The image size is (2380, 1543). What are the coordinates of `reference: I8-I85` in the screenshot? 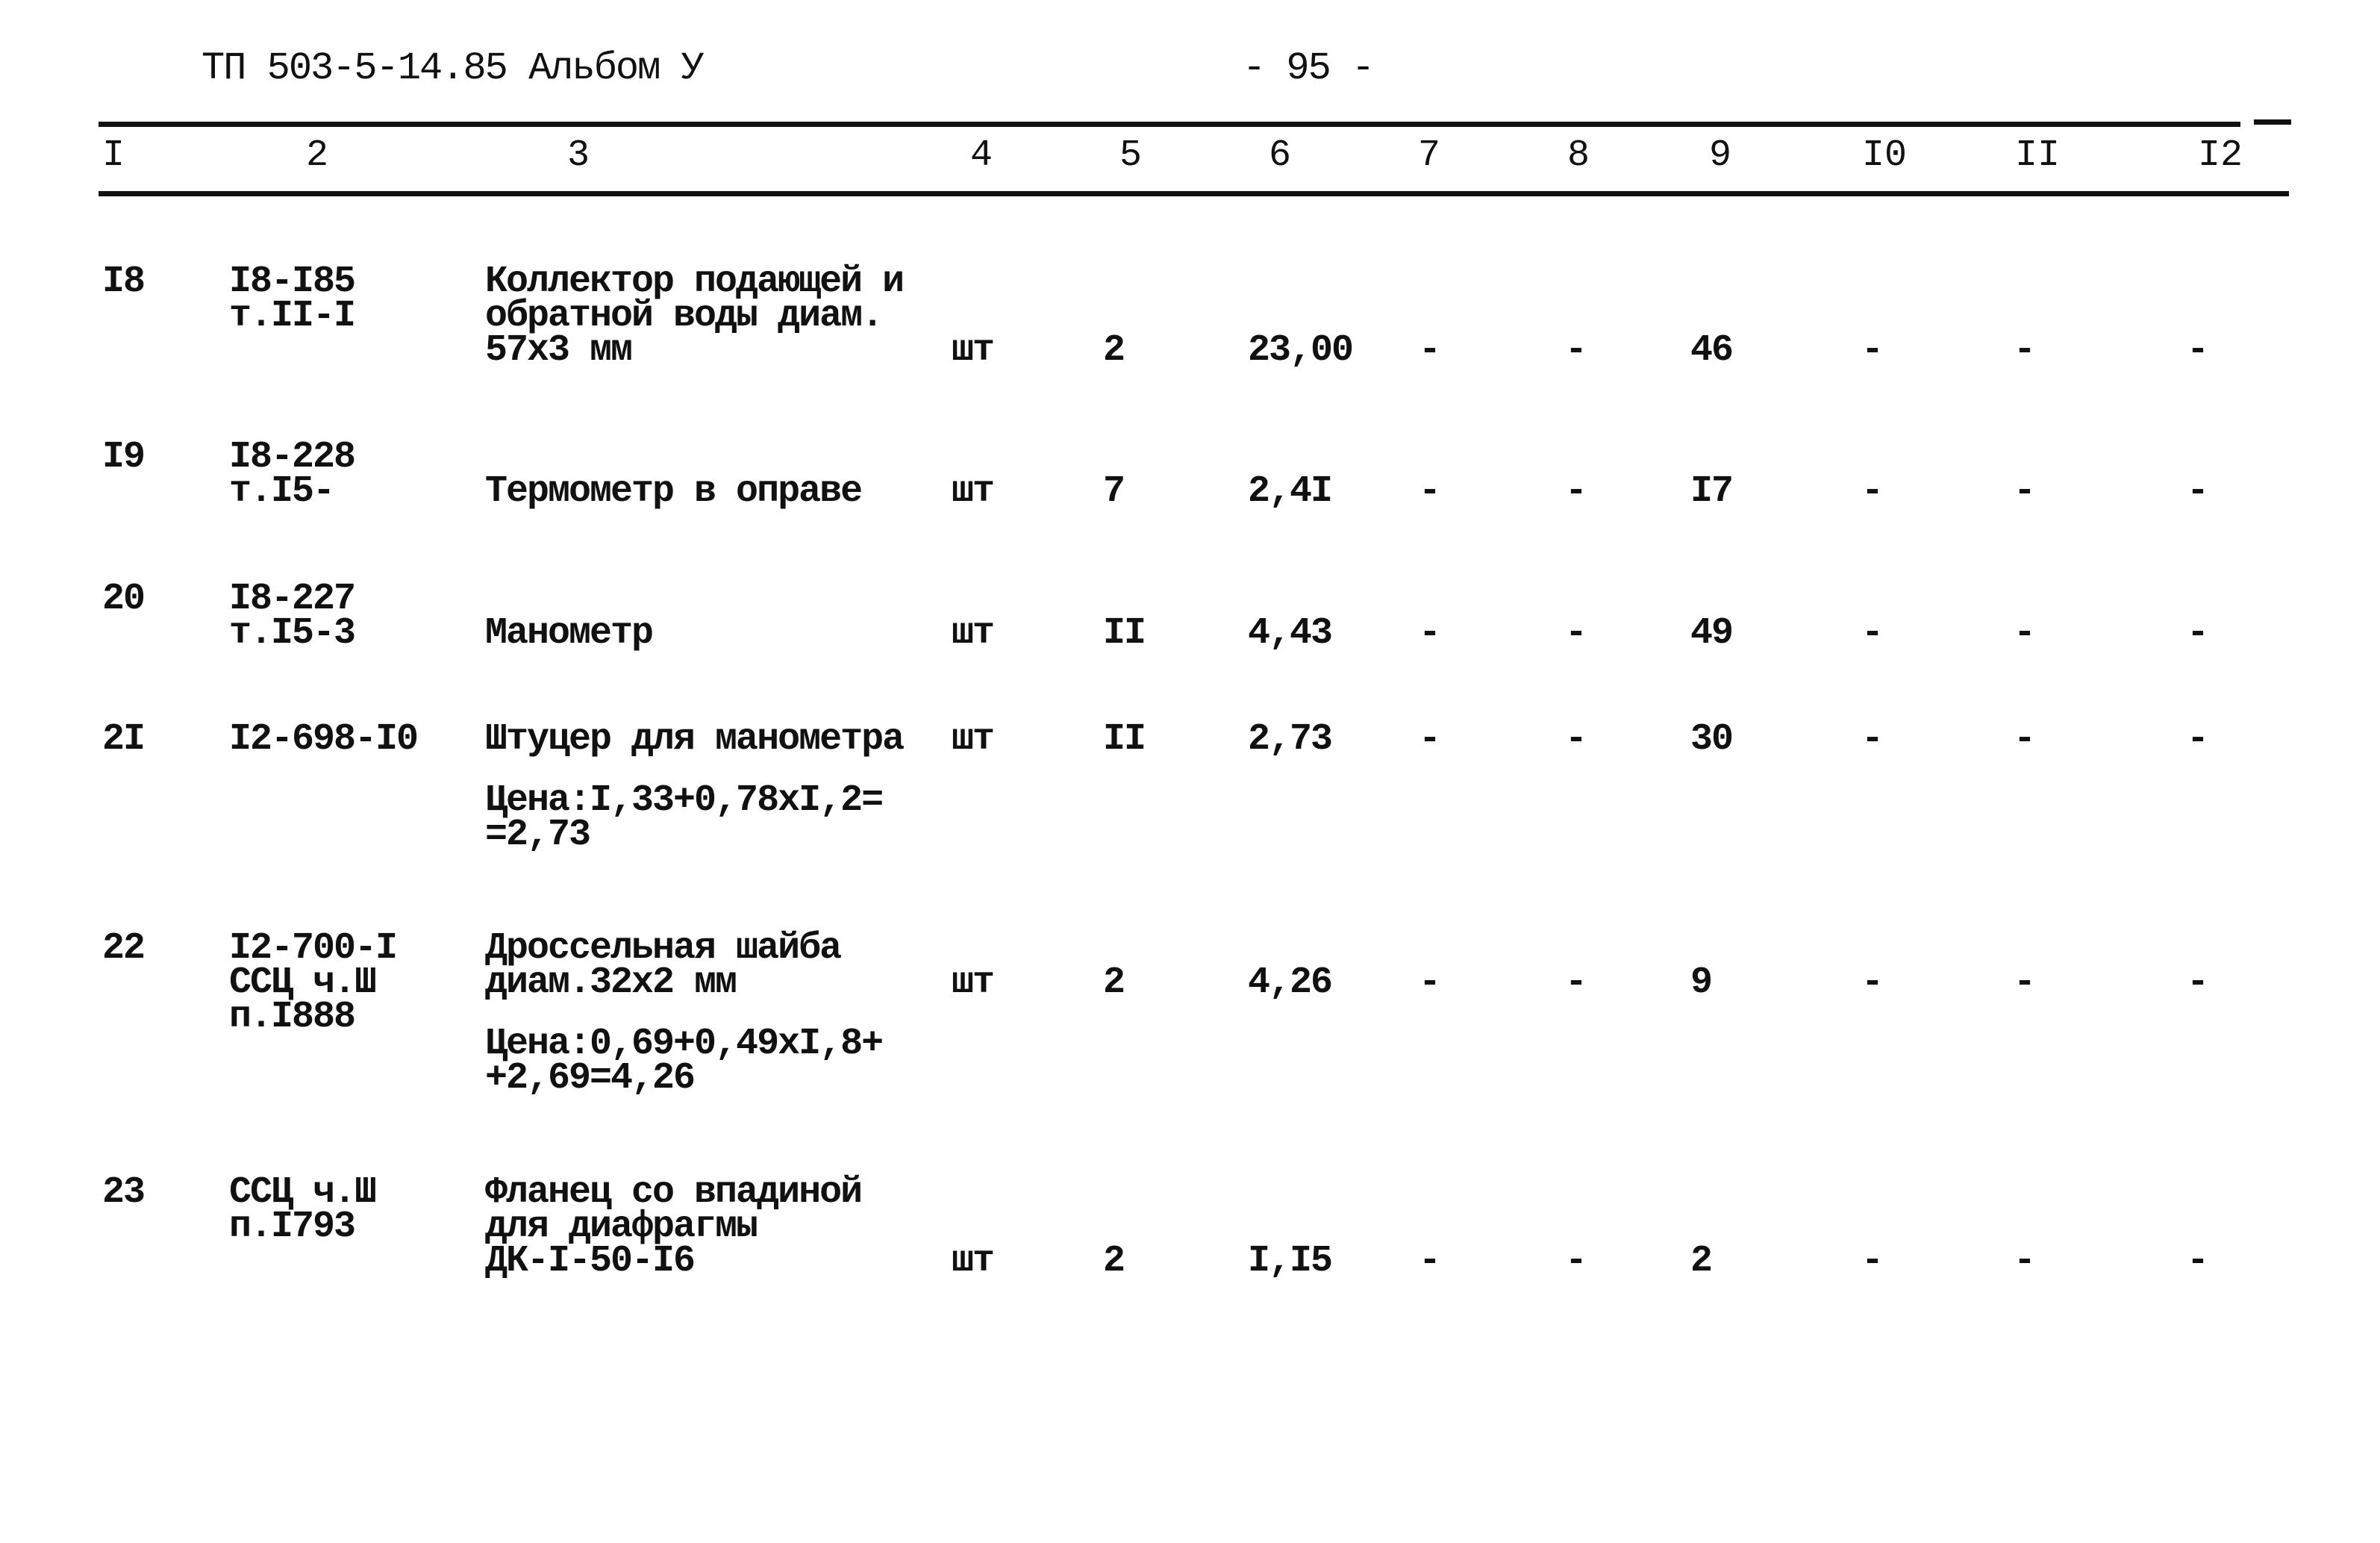 It's located at (292, 282).